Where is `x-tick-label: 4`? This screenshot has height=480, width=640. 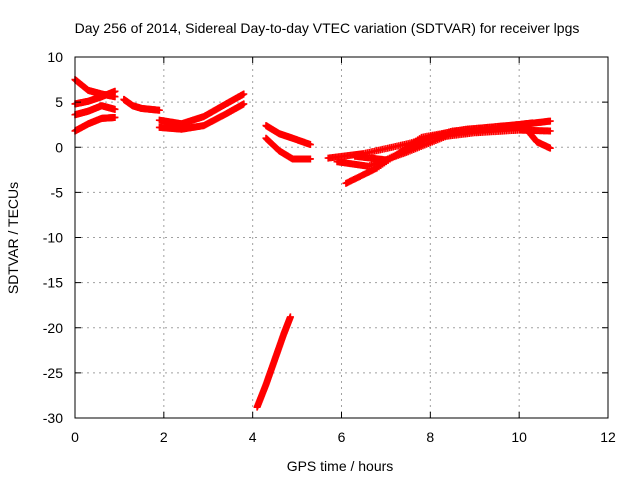 x-tick-label: 4 is located at coordinates (253, 437).